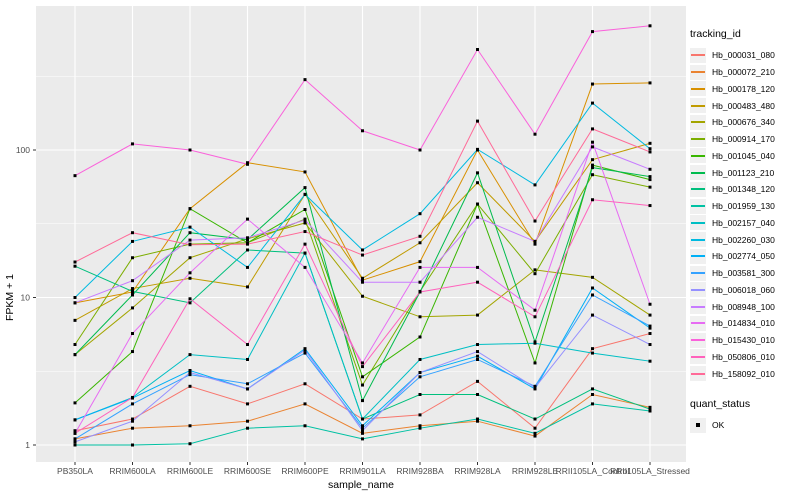  Describe the element at coordinates (743, 122) in the screenshot. I see `legend-label: Hb_000676_340` at that location.